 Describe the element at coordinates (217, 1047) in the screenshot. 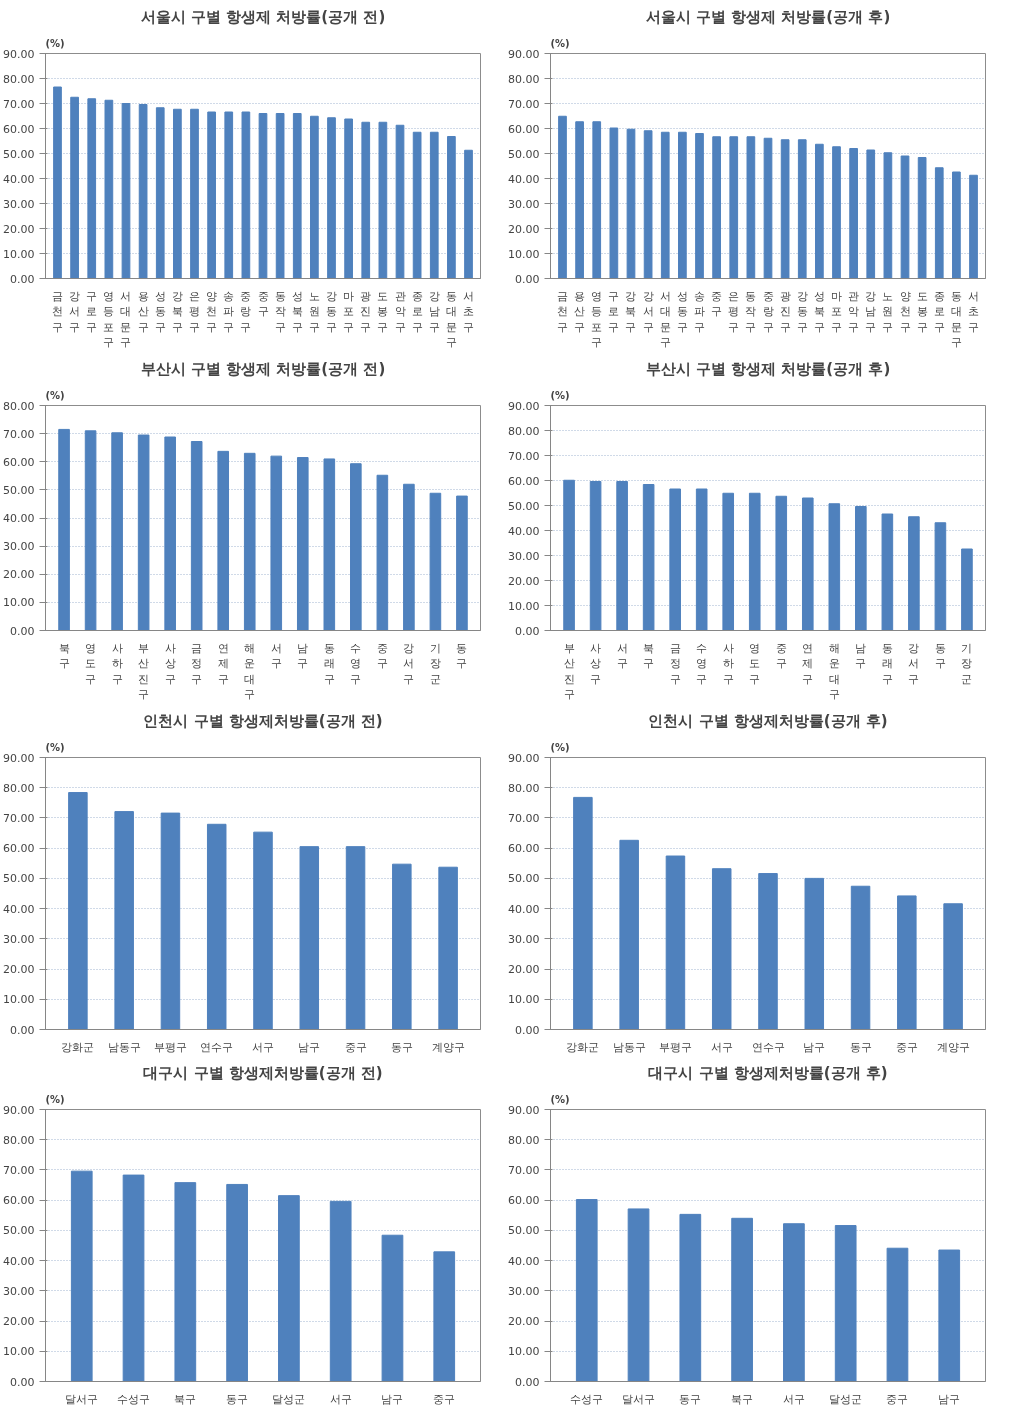

I see `x-tick-label: 연수구` at that location.